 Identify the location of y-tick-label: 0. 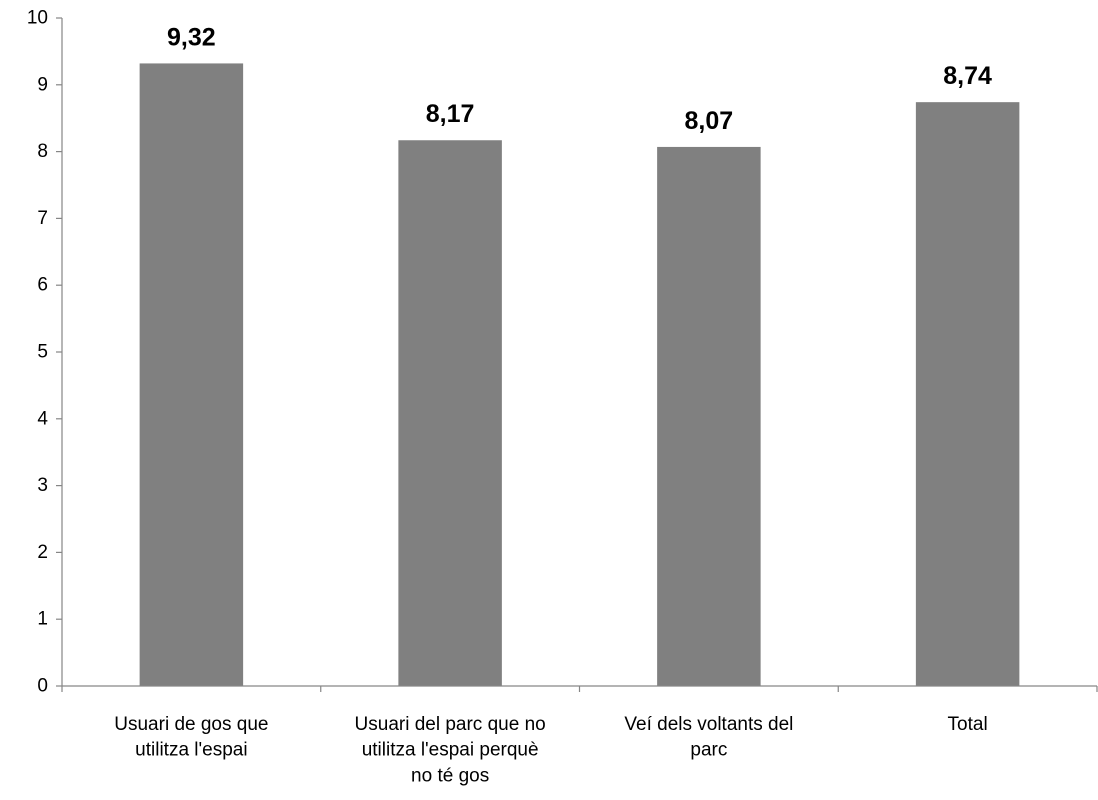
(42, 686).